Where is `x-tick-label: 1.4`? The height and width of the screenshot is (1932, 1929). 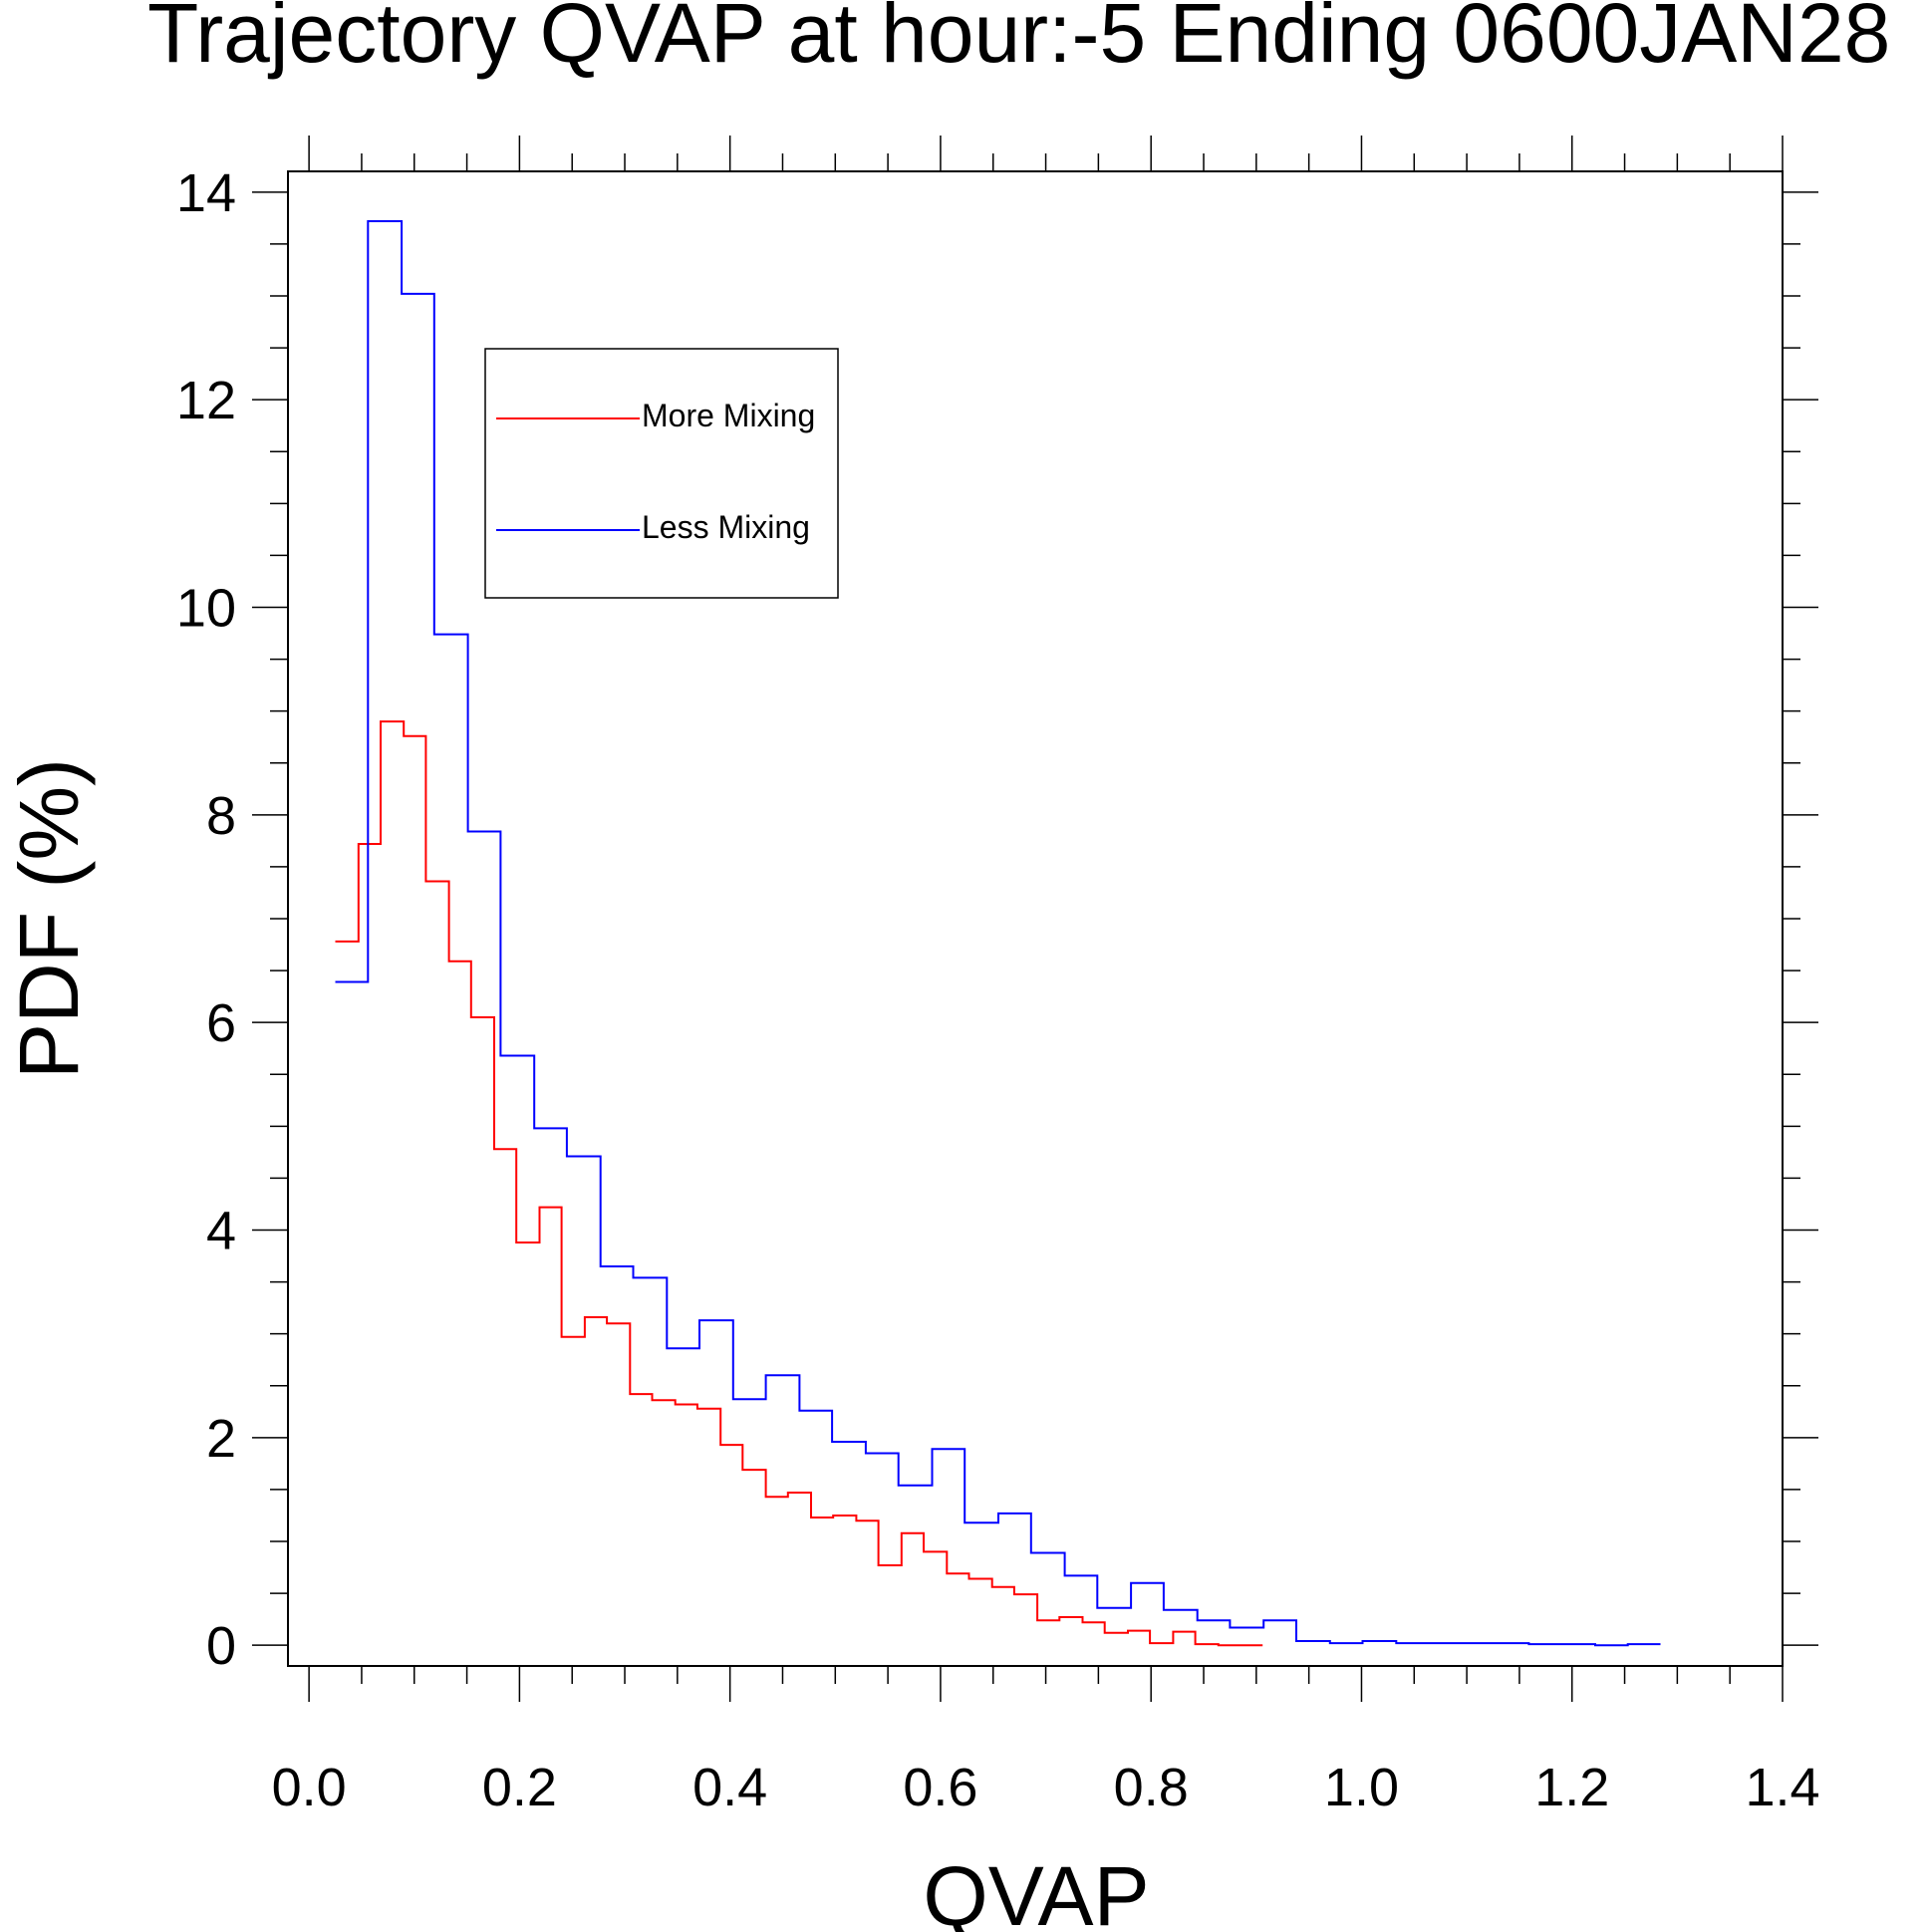 x-tick-label: 1.4 is located at coordinates (1782, 1787).